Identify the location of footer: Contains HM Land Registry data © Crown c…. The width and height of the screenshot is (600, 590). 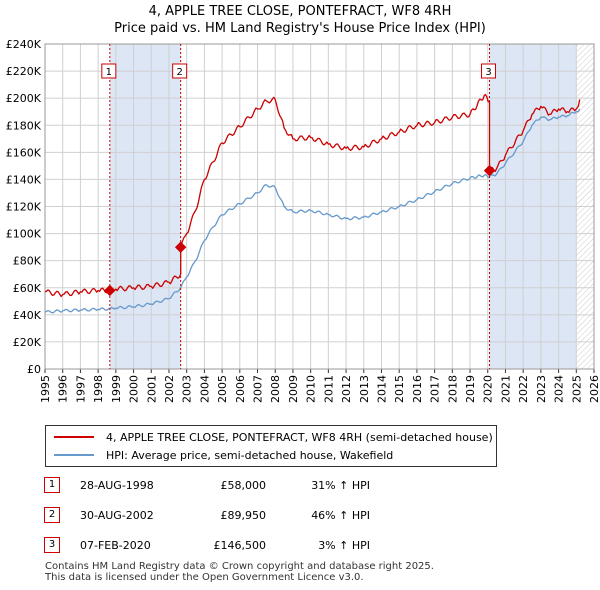
(239, 572).